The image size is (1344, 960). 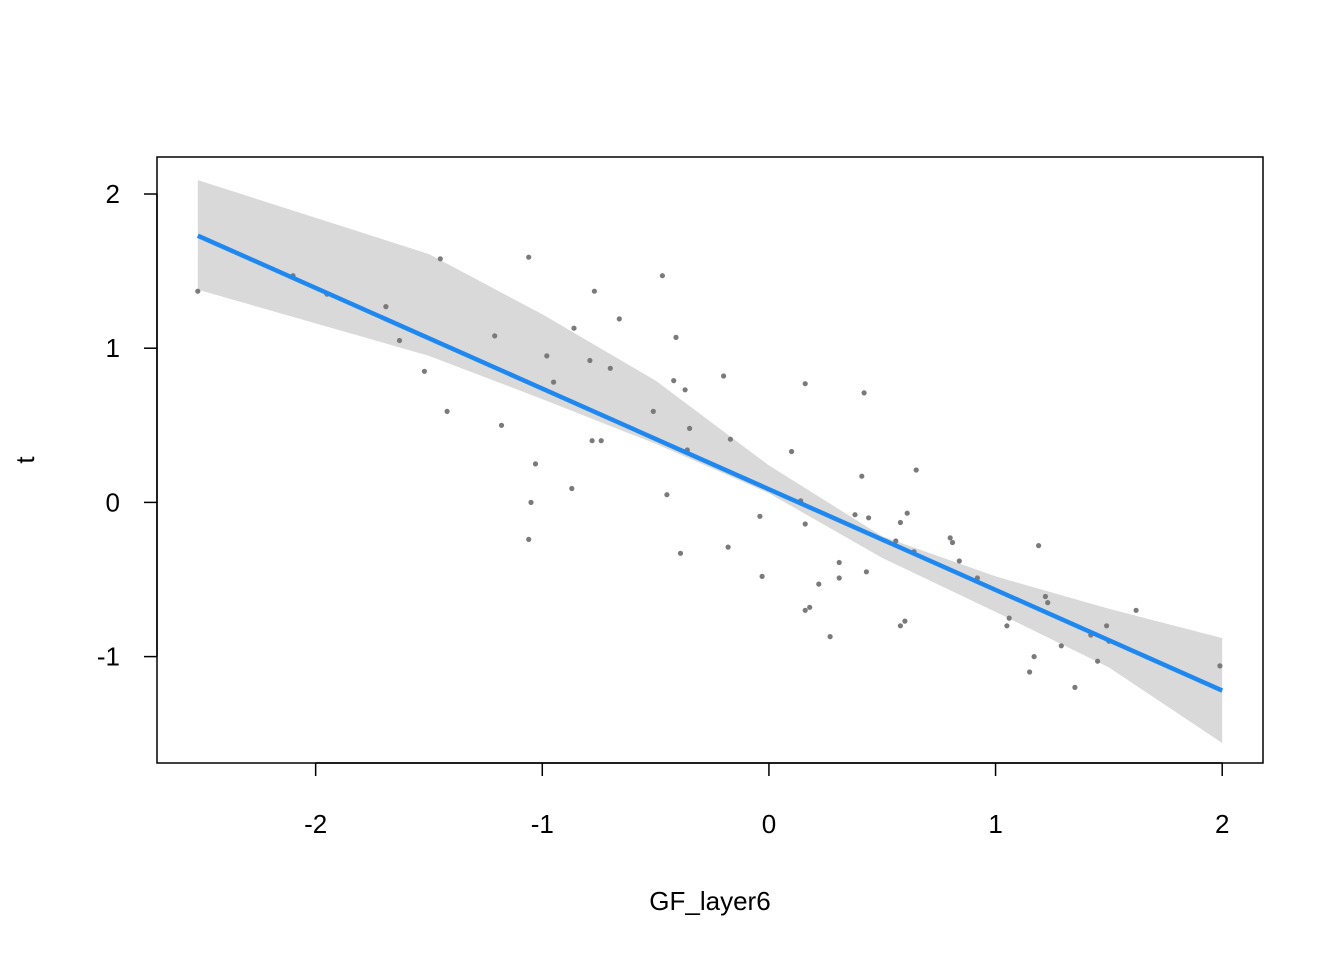 What do you see at coordinates (113, 502) in the screenshot?
I see `y-tick-label: 0` at bounding box center [113, 502].